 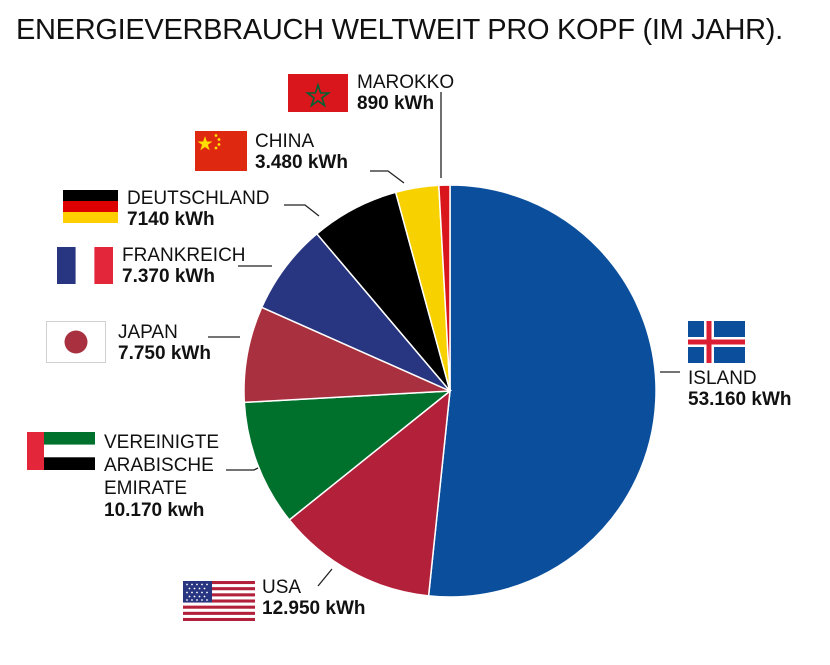 What do you see at coordinates (285, 141) in the screenshot?
I see `label-china-name: CHINA` at bounding box center [285, 141].